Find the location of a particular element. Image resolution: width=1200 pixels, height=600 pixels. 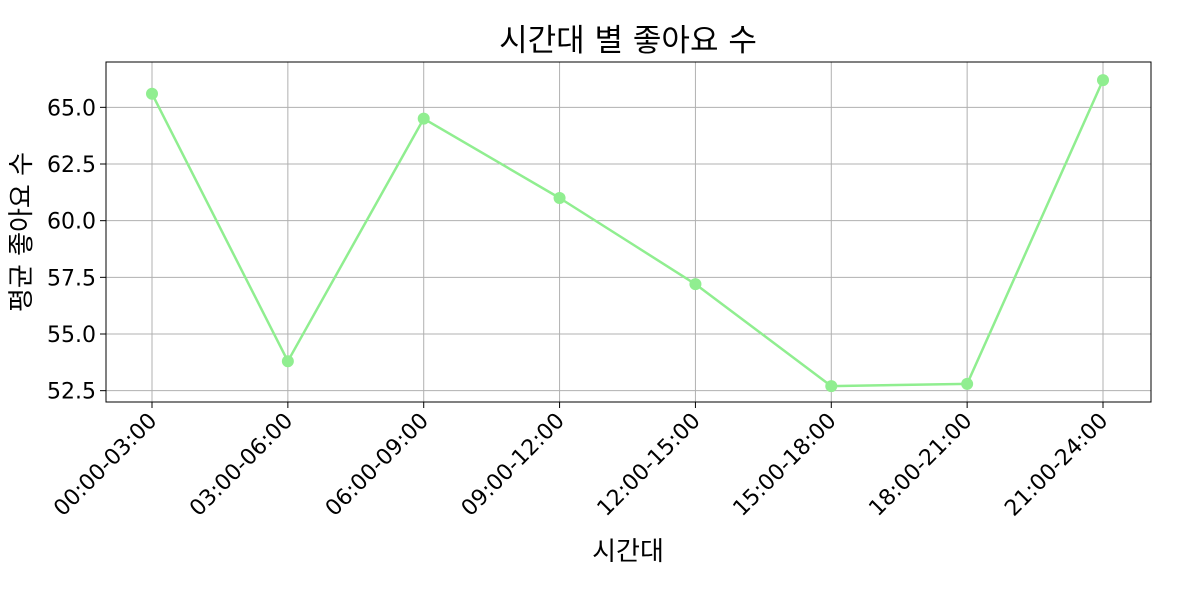

x-tick-label: 03:00-06:00 is located at coordinates (241, 465).